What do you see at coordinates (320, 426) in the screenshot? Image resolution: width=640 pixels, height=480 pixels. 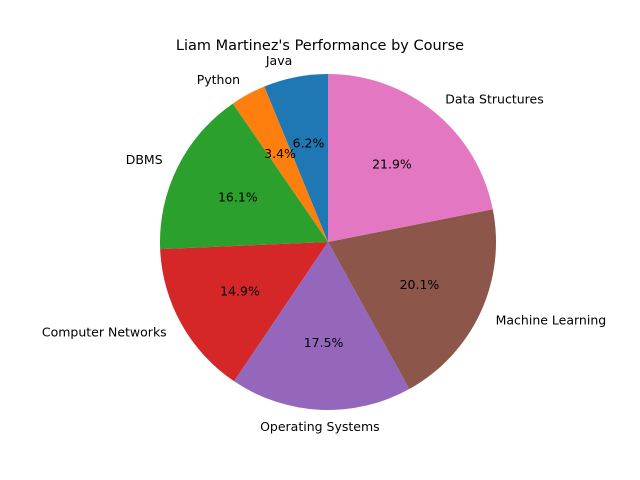 I see `category-label: Operating Systems` at bounding box center [320, 426].